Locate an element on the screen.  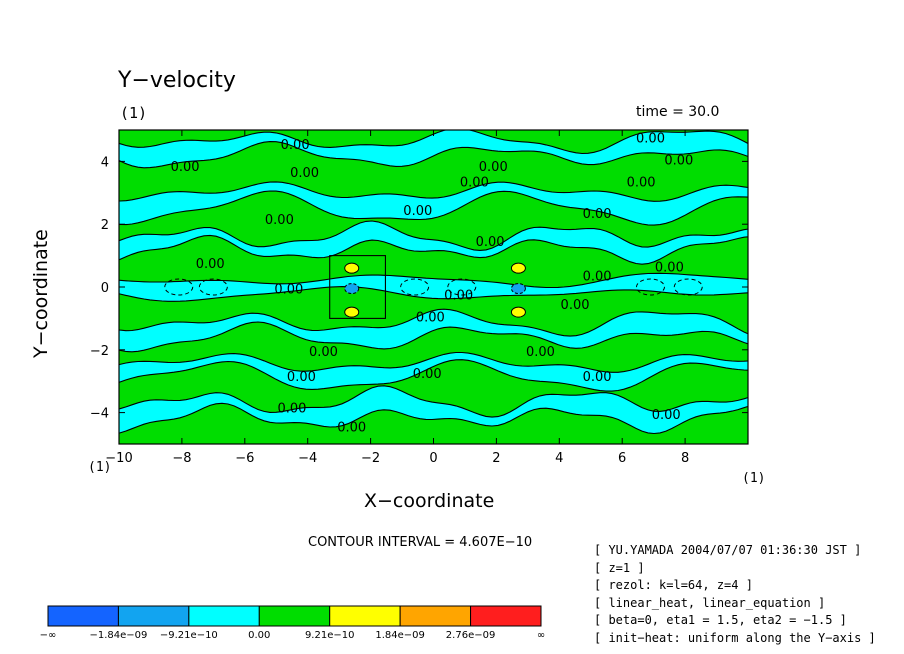
x-tick-label: −2 is located at coordinates (370, 458).